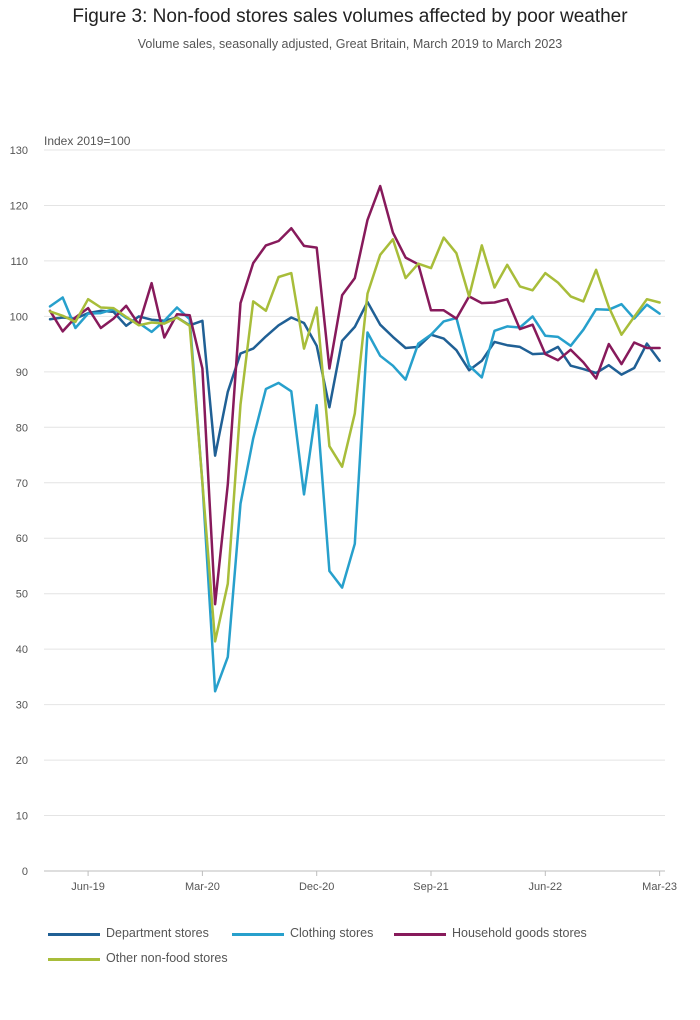  I want to click on y-tick-label: 130, so click(19, 151).